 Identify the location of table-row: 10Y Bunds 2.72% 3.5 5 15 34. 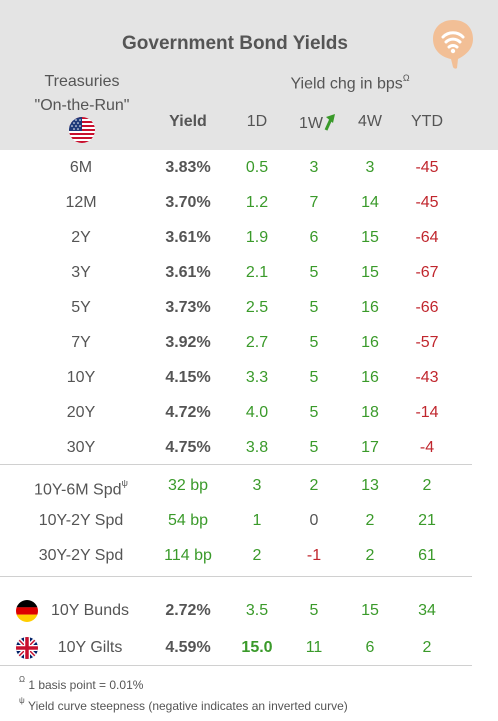
(249, 610).